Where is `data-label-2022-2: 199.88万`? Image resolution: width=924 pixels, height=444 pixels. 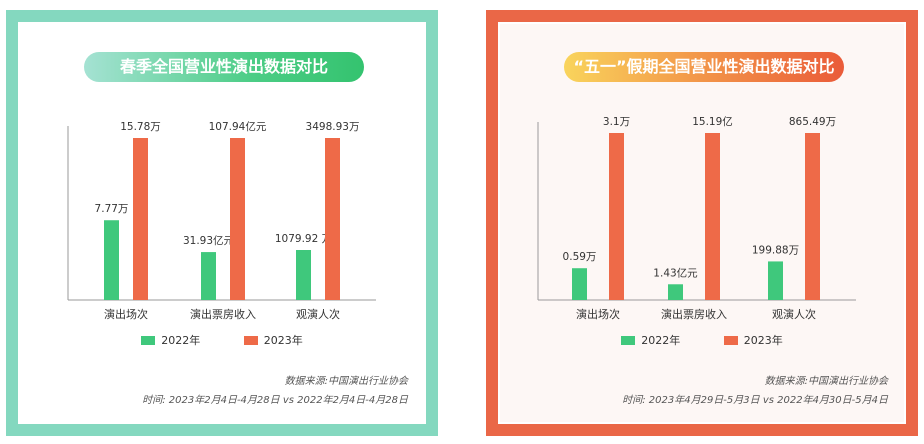
data-label-2022-2: 199.88万 is located at coordinates (775, 250).